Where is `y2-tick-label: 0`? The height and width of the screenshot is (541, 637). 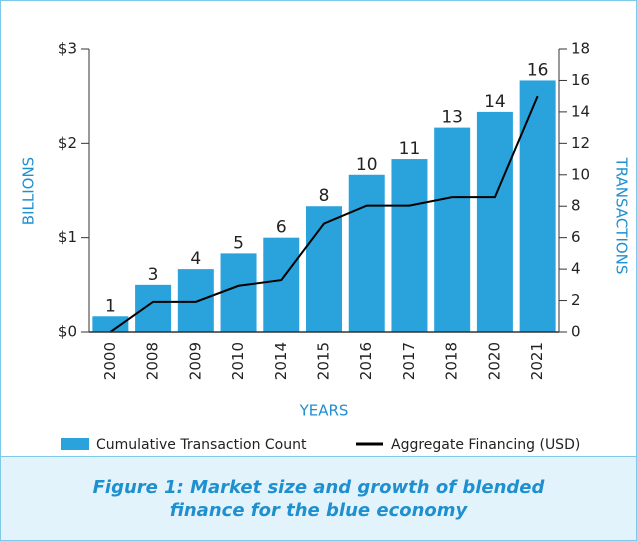
y2-tick-label: 0 is located at coordinates (576, 332).